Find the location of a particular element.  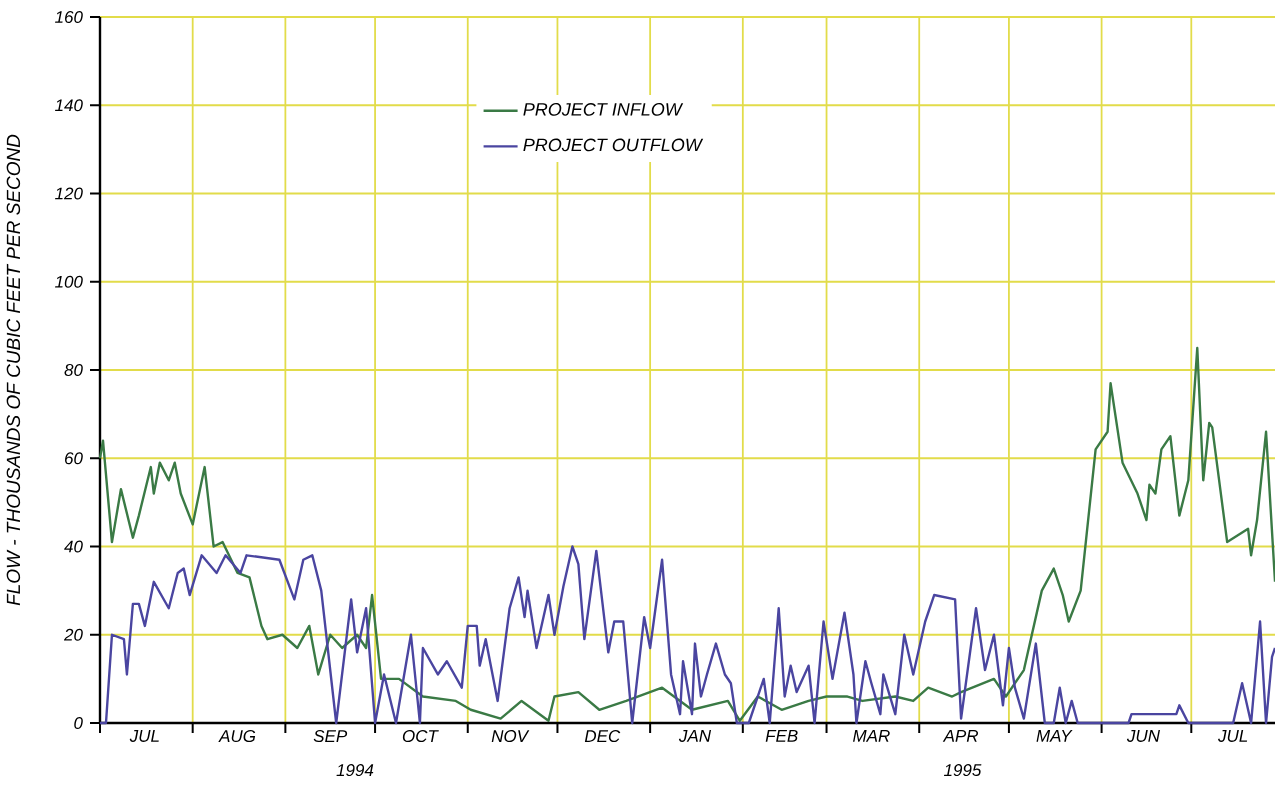

y-tick-label: 100 is located at coordinates (69, 281).